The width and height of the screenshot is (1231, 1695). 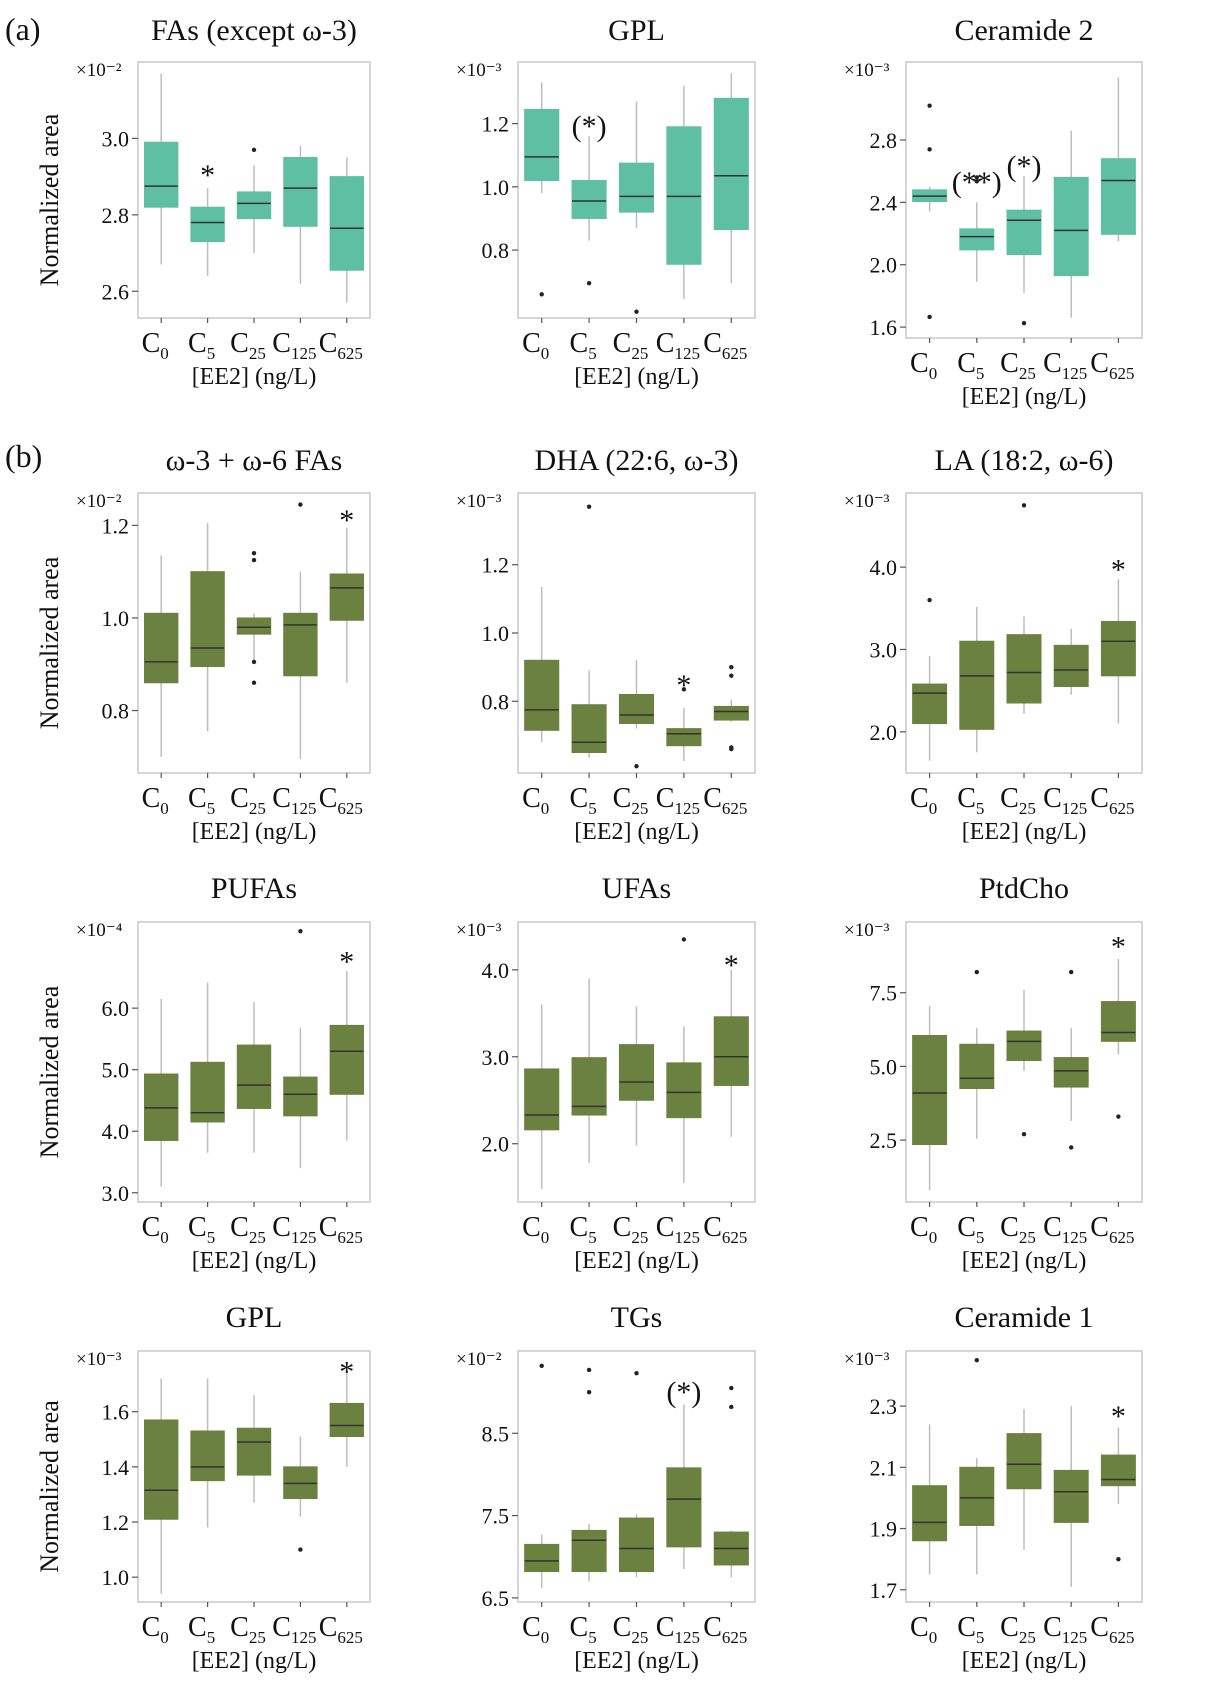 What do you see at coordinates (254, 1317) in the screenshot?
I see `chart-title: GPL` at bounding box center [254, 1317].